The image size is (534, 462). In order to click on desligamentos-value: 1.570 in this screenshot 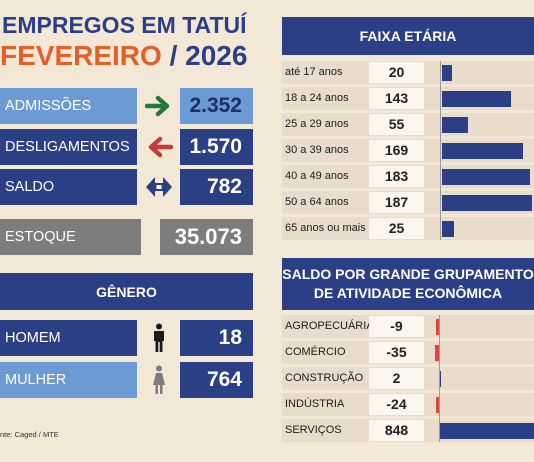, I will do `click(216, 147)`.